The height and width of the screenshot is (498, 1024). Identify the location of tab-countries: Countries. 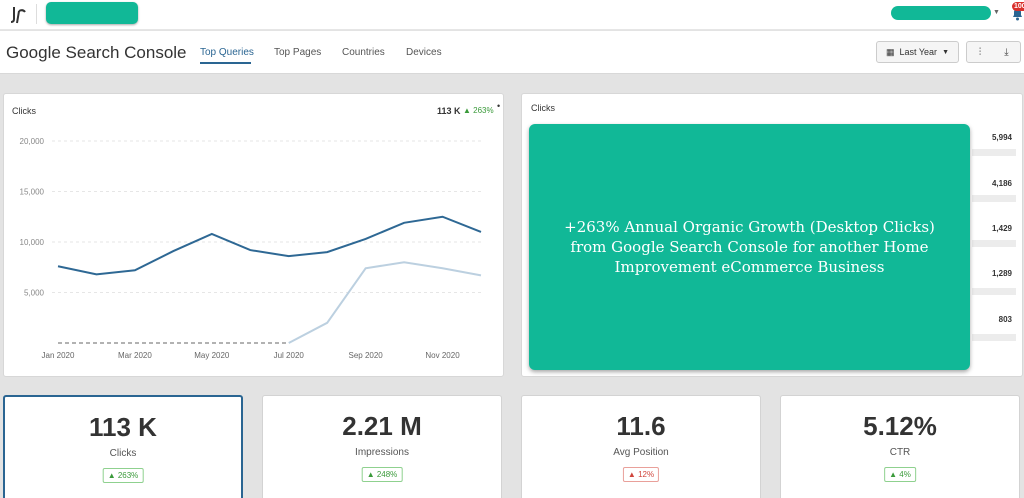
(363, 52).